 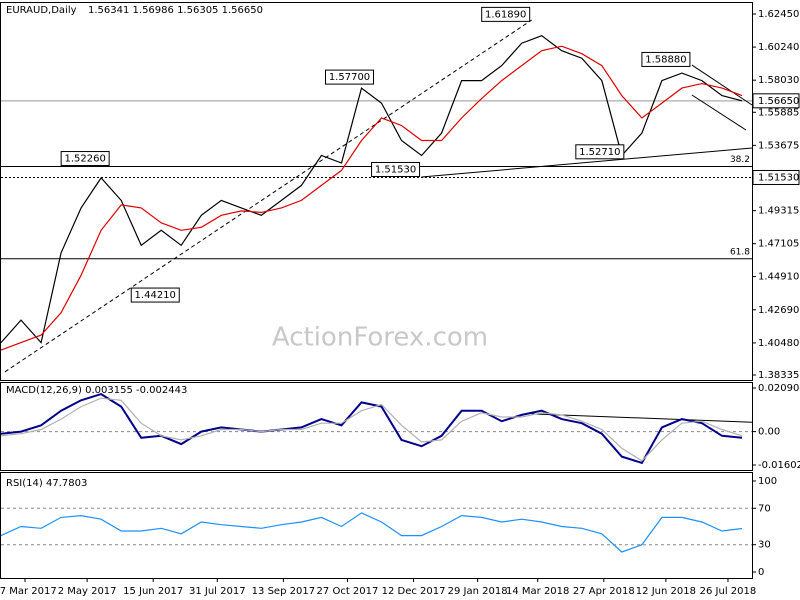 What do you see at coordinates (779, 388) in the screenshot?
I see `y-tick-label: 0.020904` at bounding box center [779, 388].